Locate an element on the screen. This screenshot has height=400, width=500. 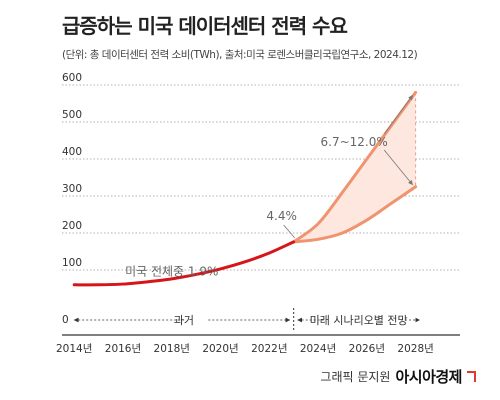
graphic-credit: 그래픽 문지원 is located at coordinates (355, 377).